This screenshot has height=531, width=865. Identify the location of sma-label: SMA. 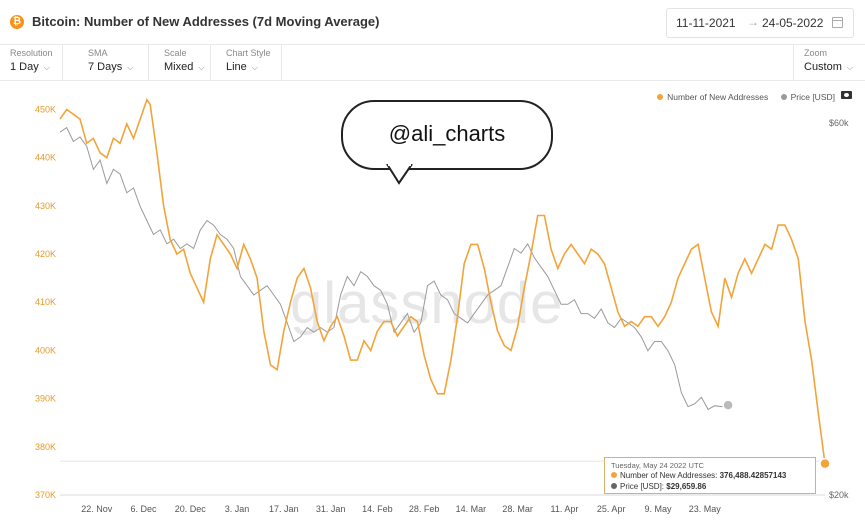
(98, 53).